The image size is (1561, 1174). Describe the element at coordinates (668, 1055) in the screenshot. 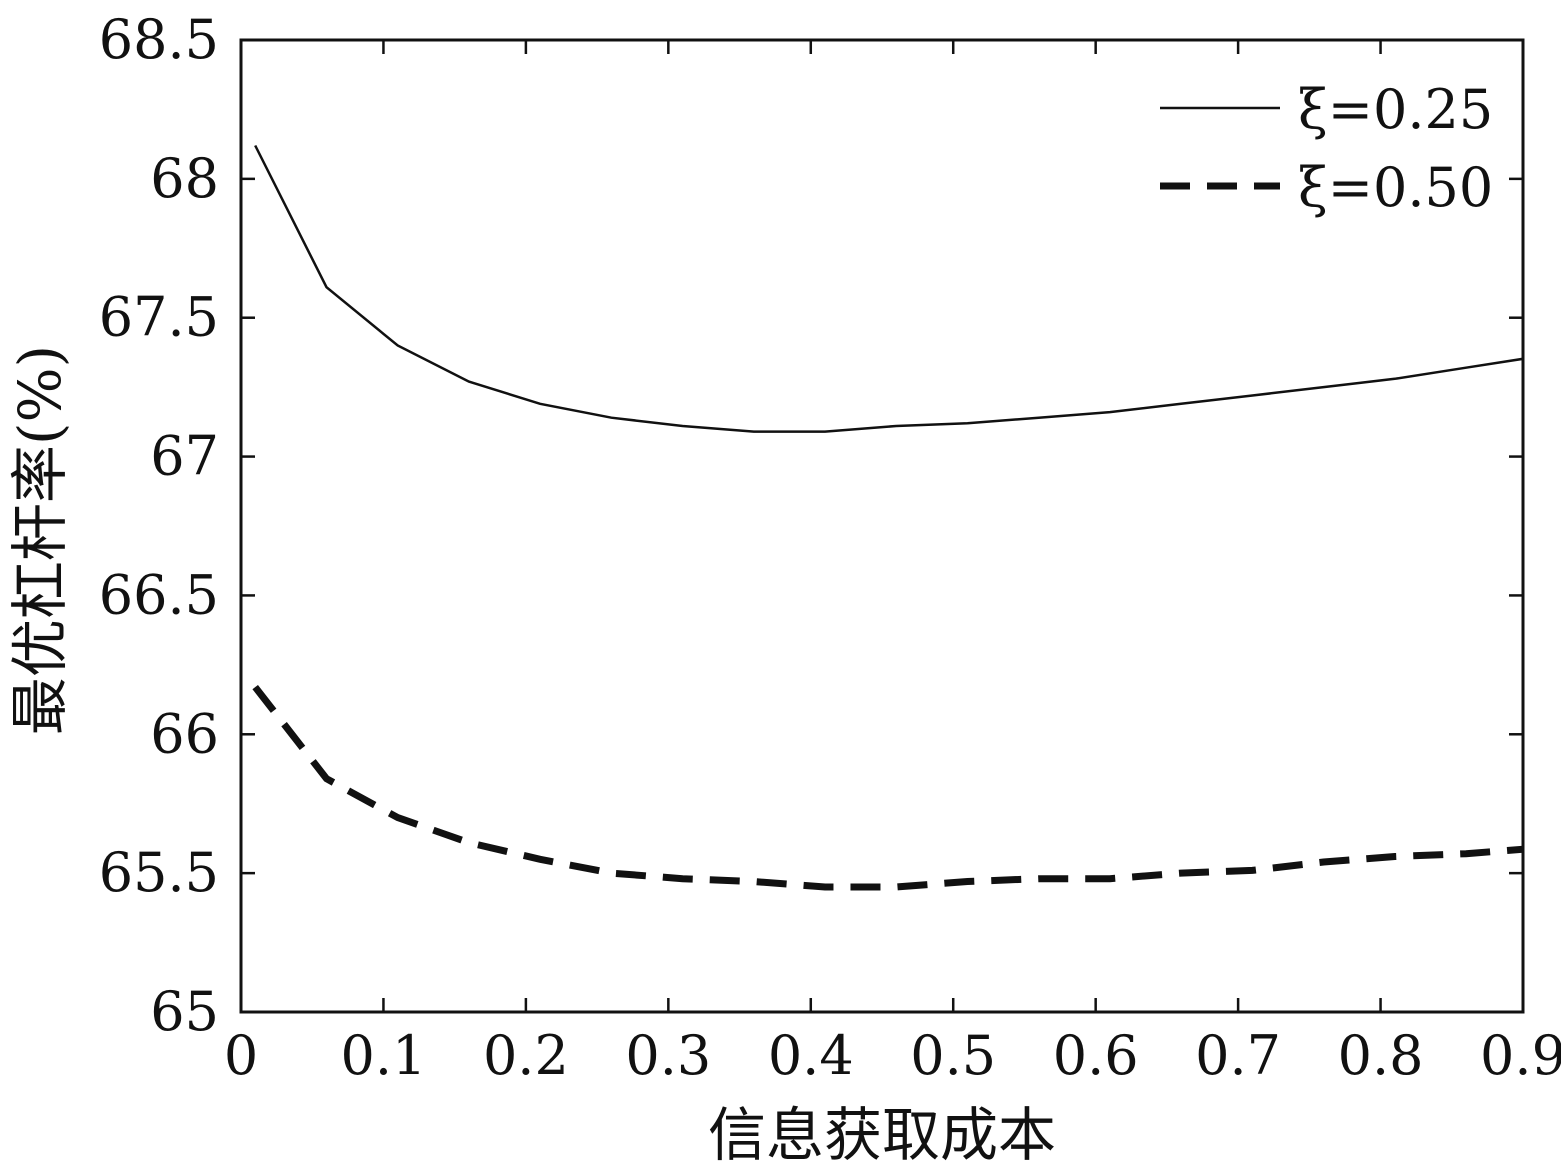

I see `x-tick-label: 0.3` at that location.